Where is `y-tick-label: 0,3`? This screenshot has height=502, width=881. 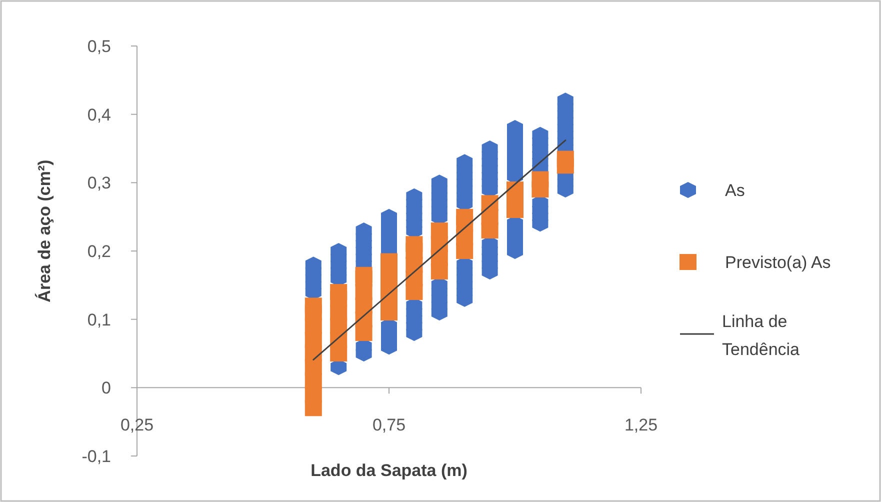 y-tick-label: 0,3 is located at coordinates (99, 183).